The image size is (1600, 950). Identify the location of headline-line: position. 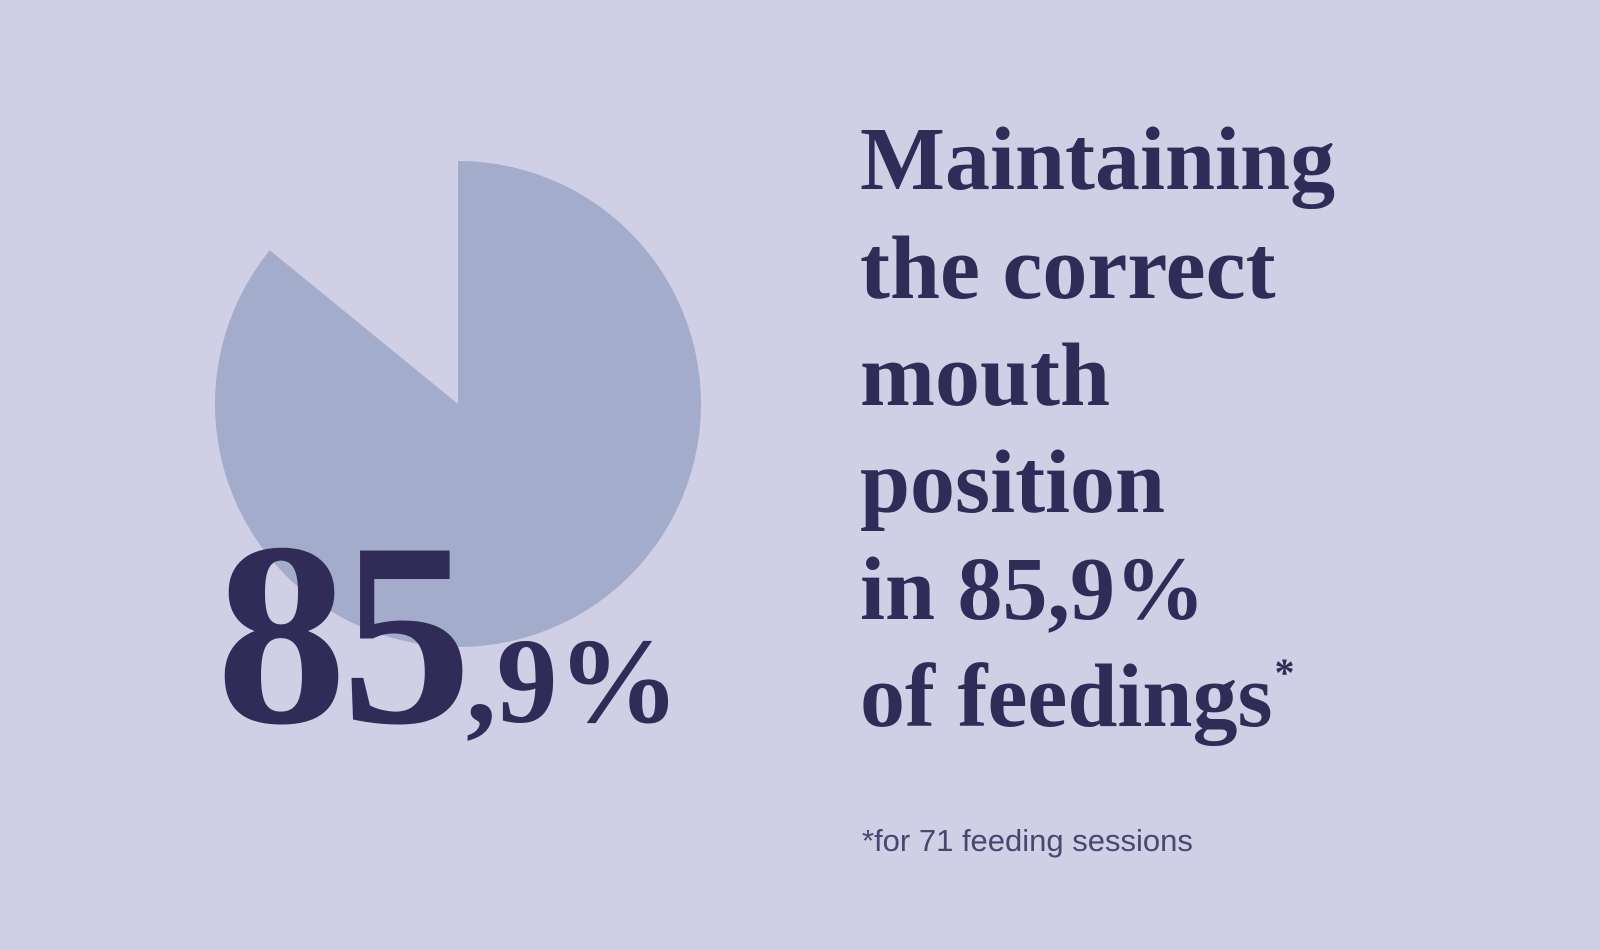
(1012, 482).